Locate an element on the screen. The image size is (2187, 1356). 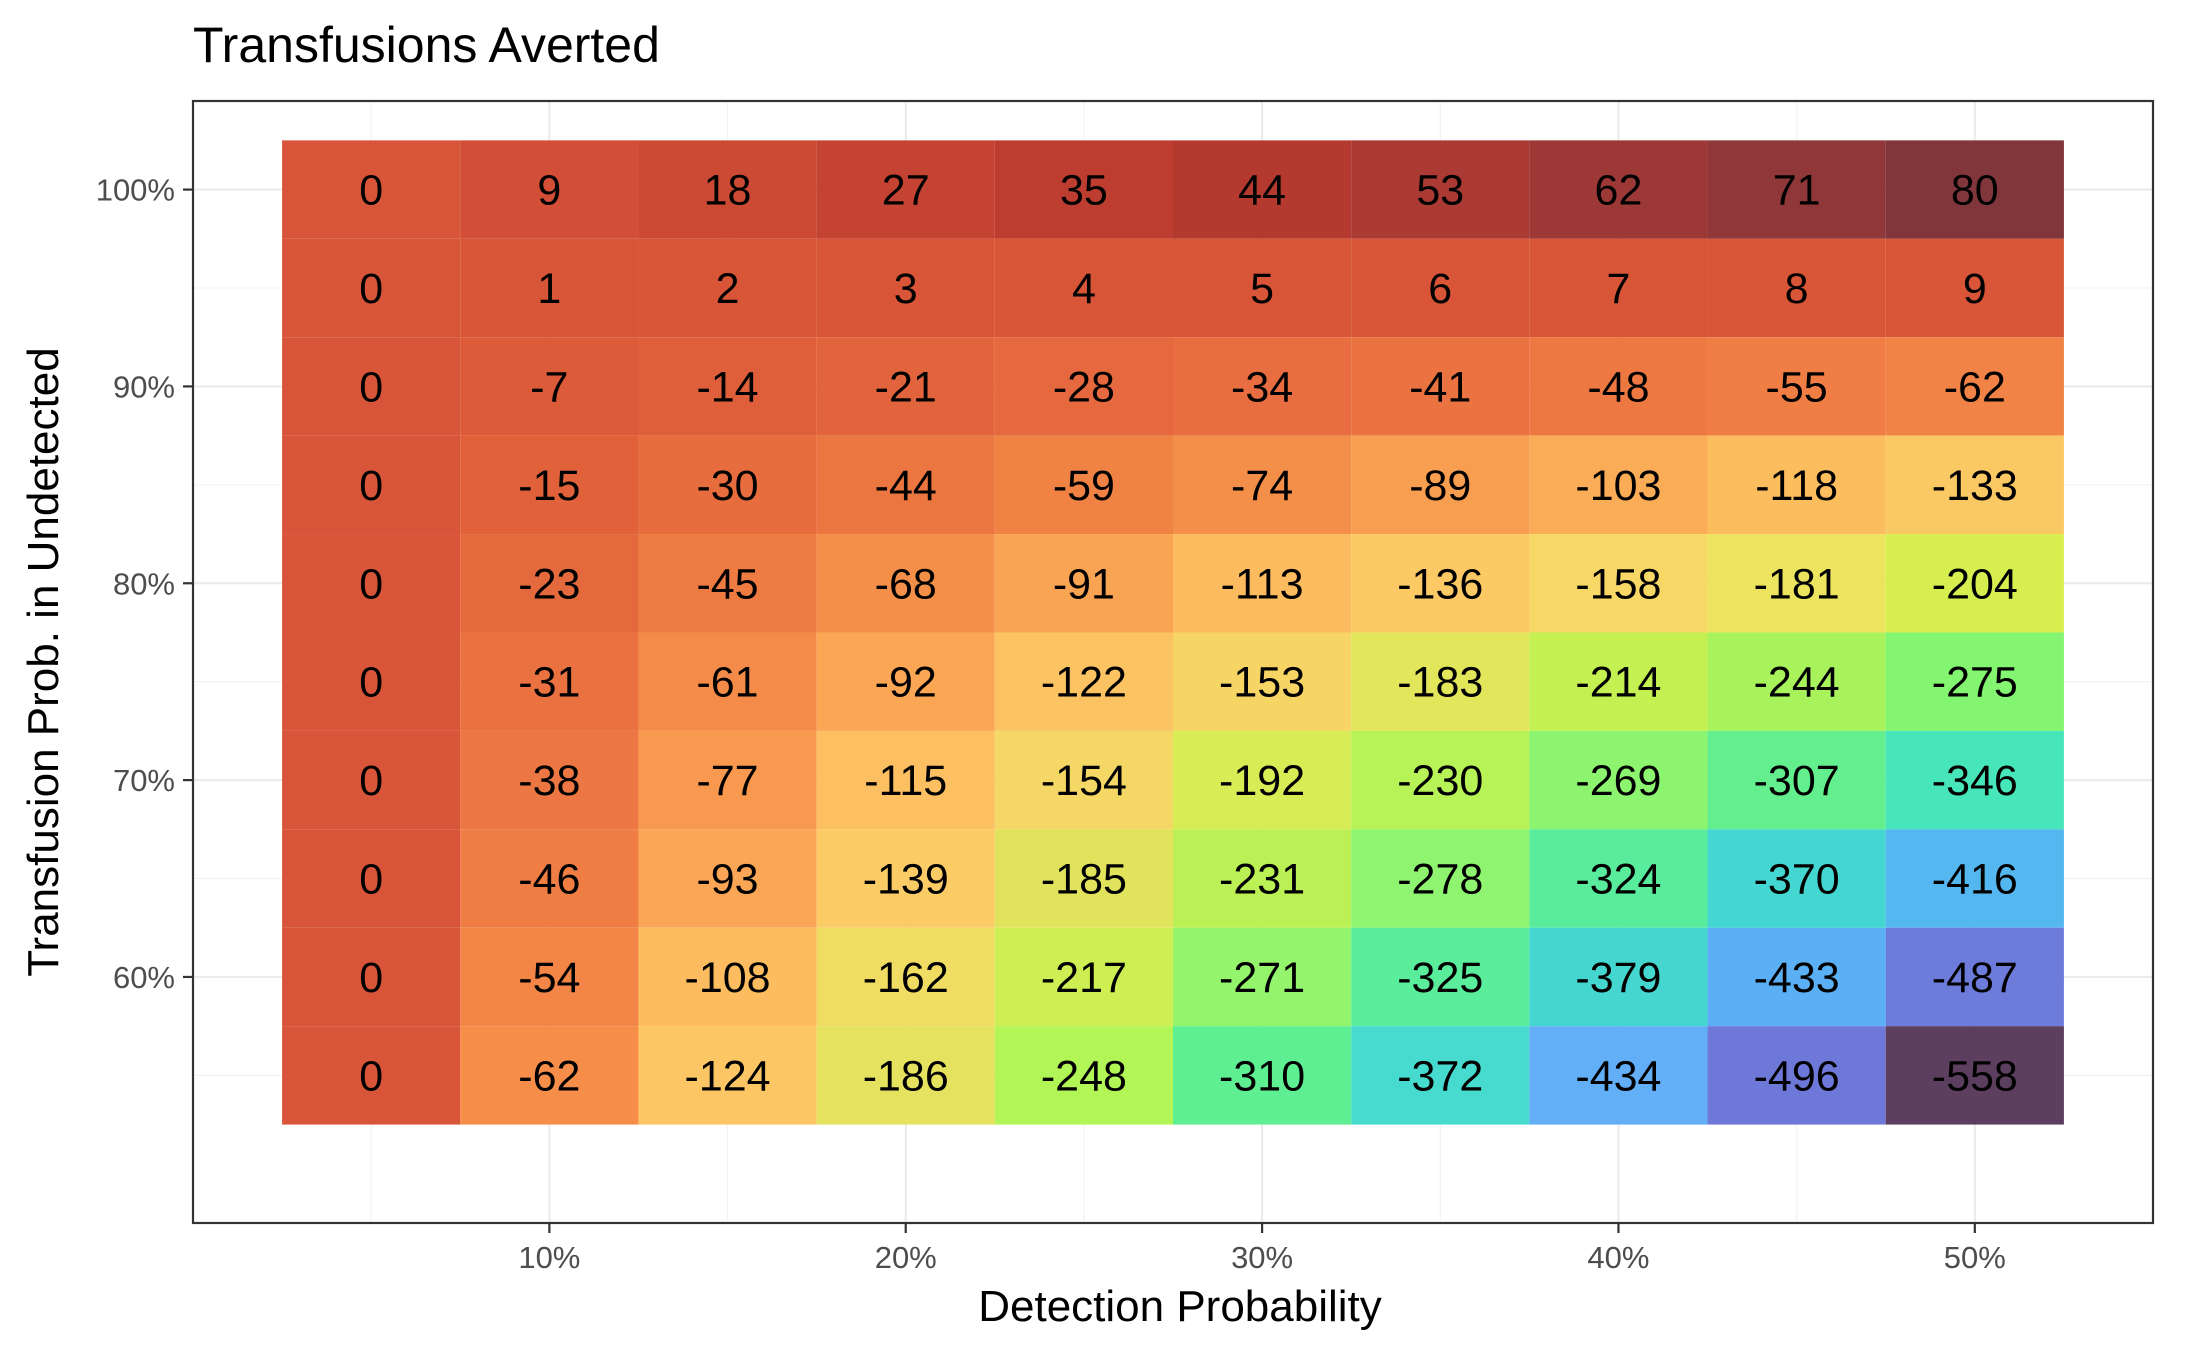
cell-value-label: -133 is located at coordinates (1975, 486).